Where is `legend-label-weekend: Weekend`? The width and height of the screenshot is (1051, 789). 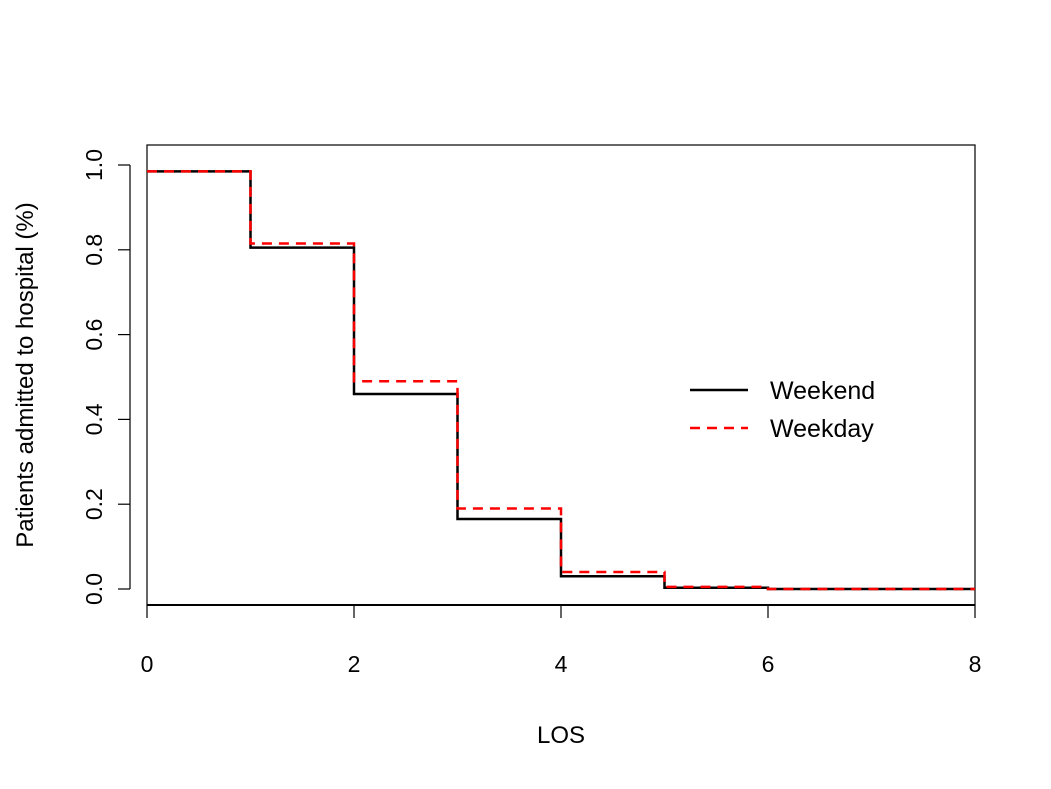
legend-label-weekend: Weekend is located at coordinates (822, 391).